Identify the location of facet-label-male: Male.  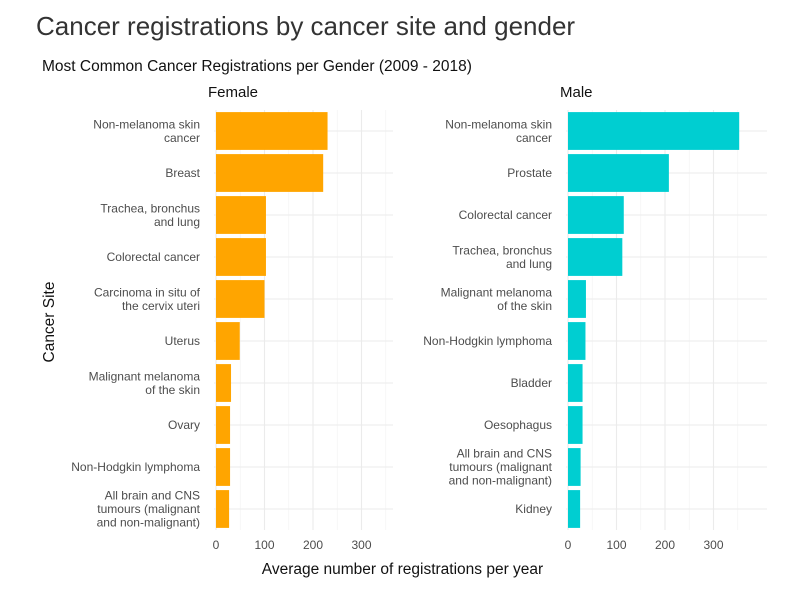
(576, 92).